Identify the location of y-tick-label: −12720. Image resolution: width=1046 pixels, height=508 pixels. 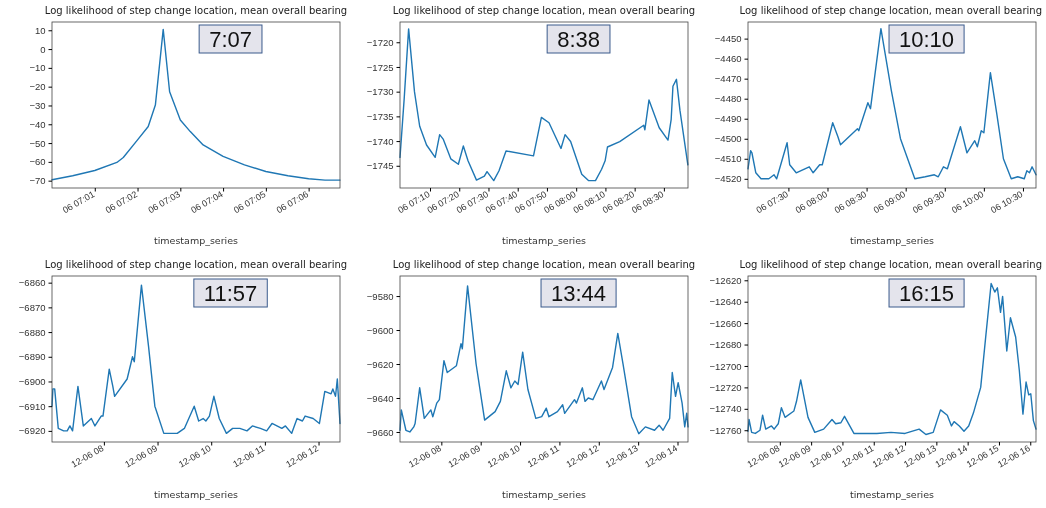
(725, 387).